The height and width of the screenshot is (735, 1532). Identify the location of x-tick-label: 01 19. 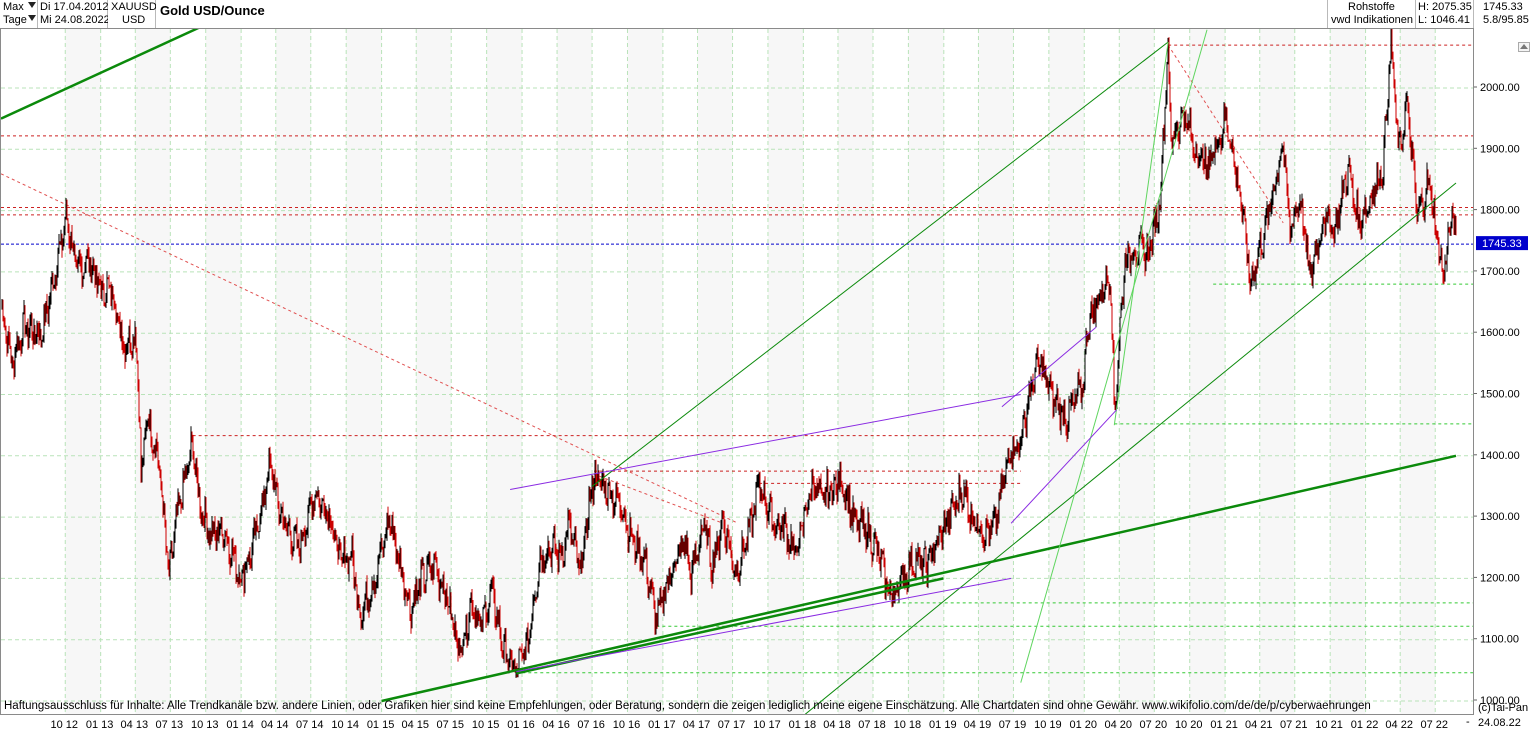
(943, 725).